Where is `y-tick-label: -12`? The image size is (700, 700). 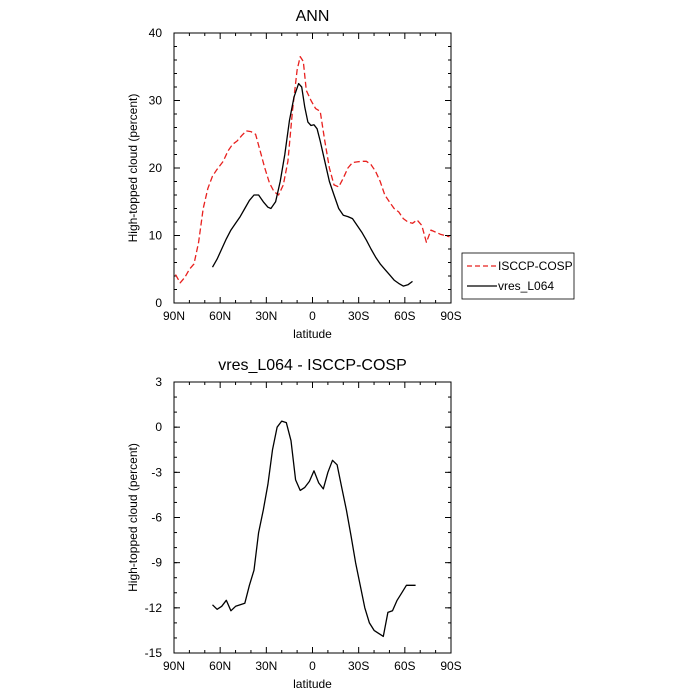
y-tick-label: -12 is located at coordinates (154, 608).